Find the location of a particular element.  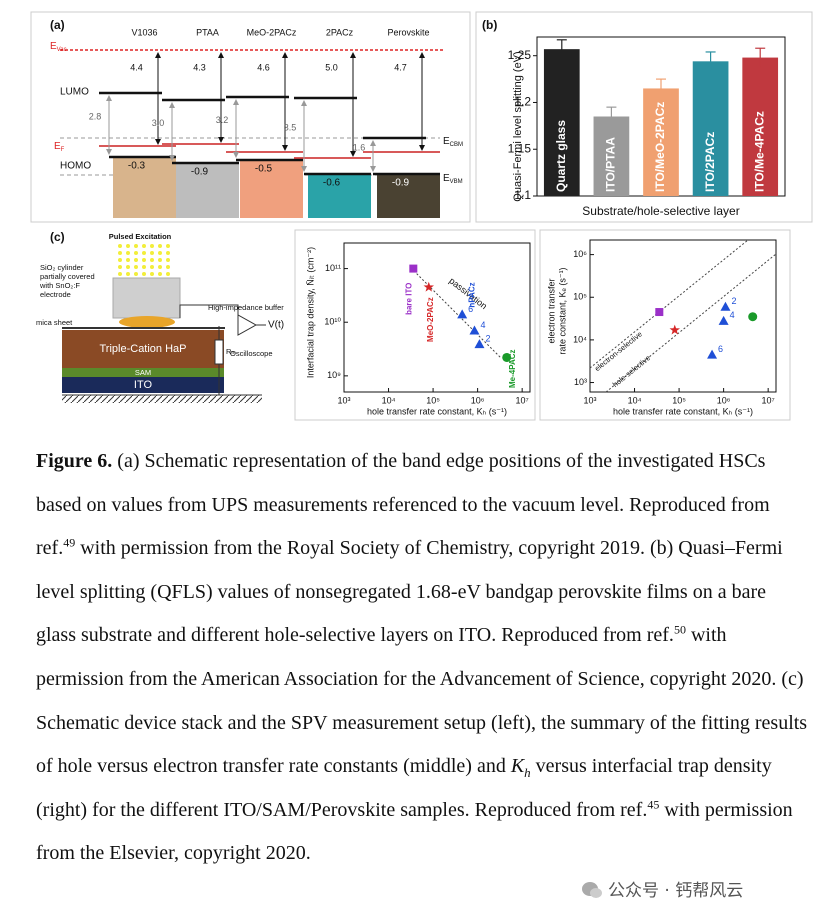

y-tick-label: 10¹⁰ is located at coordinates (332, 322).